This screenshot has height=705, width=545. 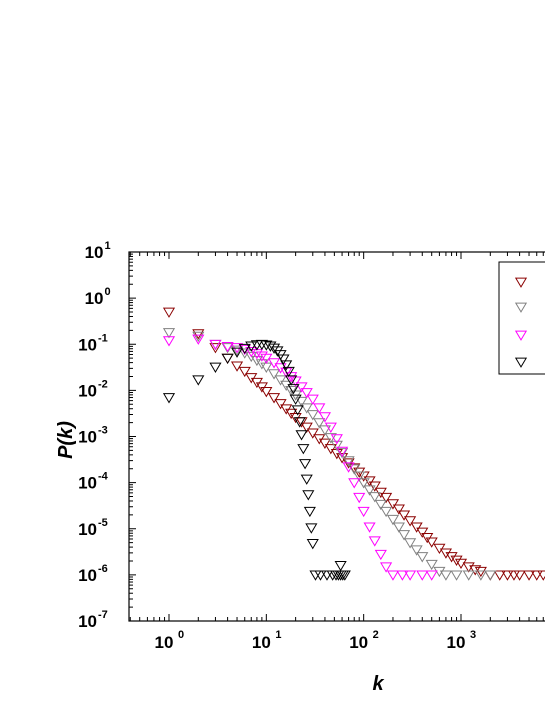 What do you see at coordinates (103, 477) in the screenshot?
I see `y-tick-exponent: -4` at bounding box center [103, 477].